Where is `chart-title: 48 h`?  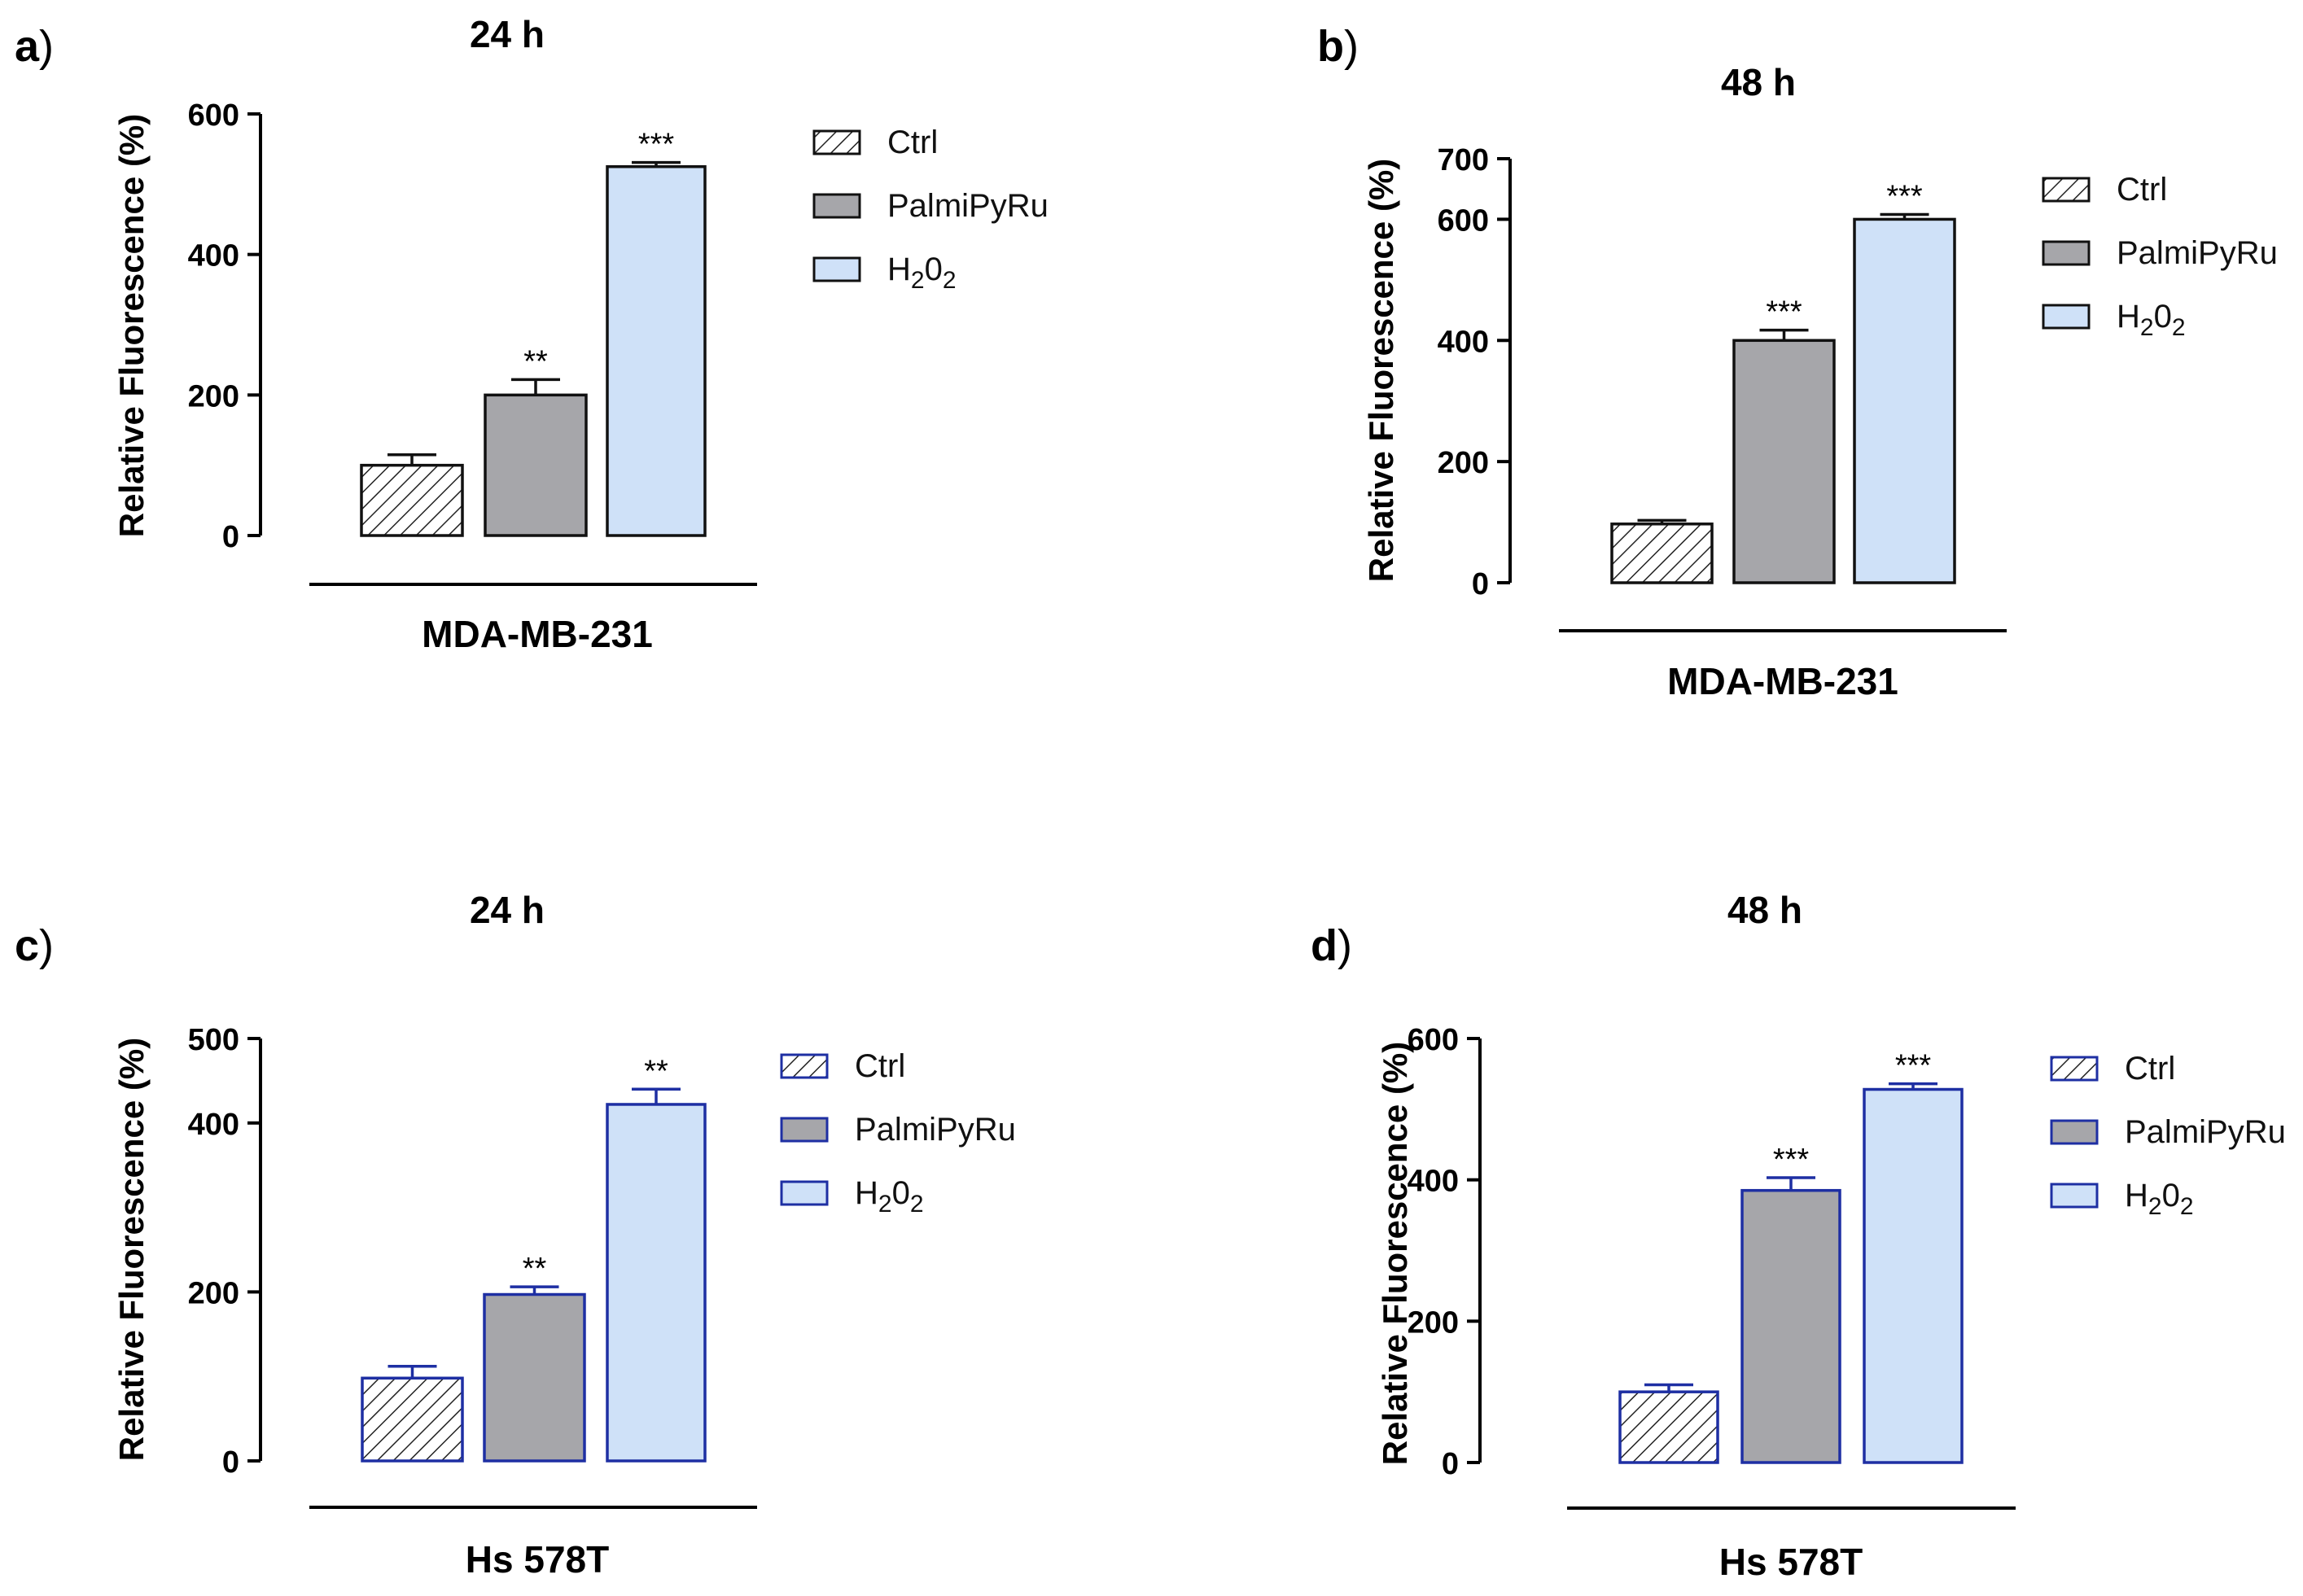 chart-title: 48 h is located at coordinates (1758, 82).